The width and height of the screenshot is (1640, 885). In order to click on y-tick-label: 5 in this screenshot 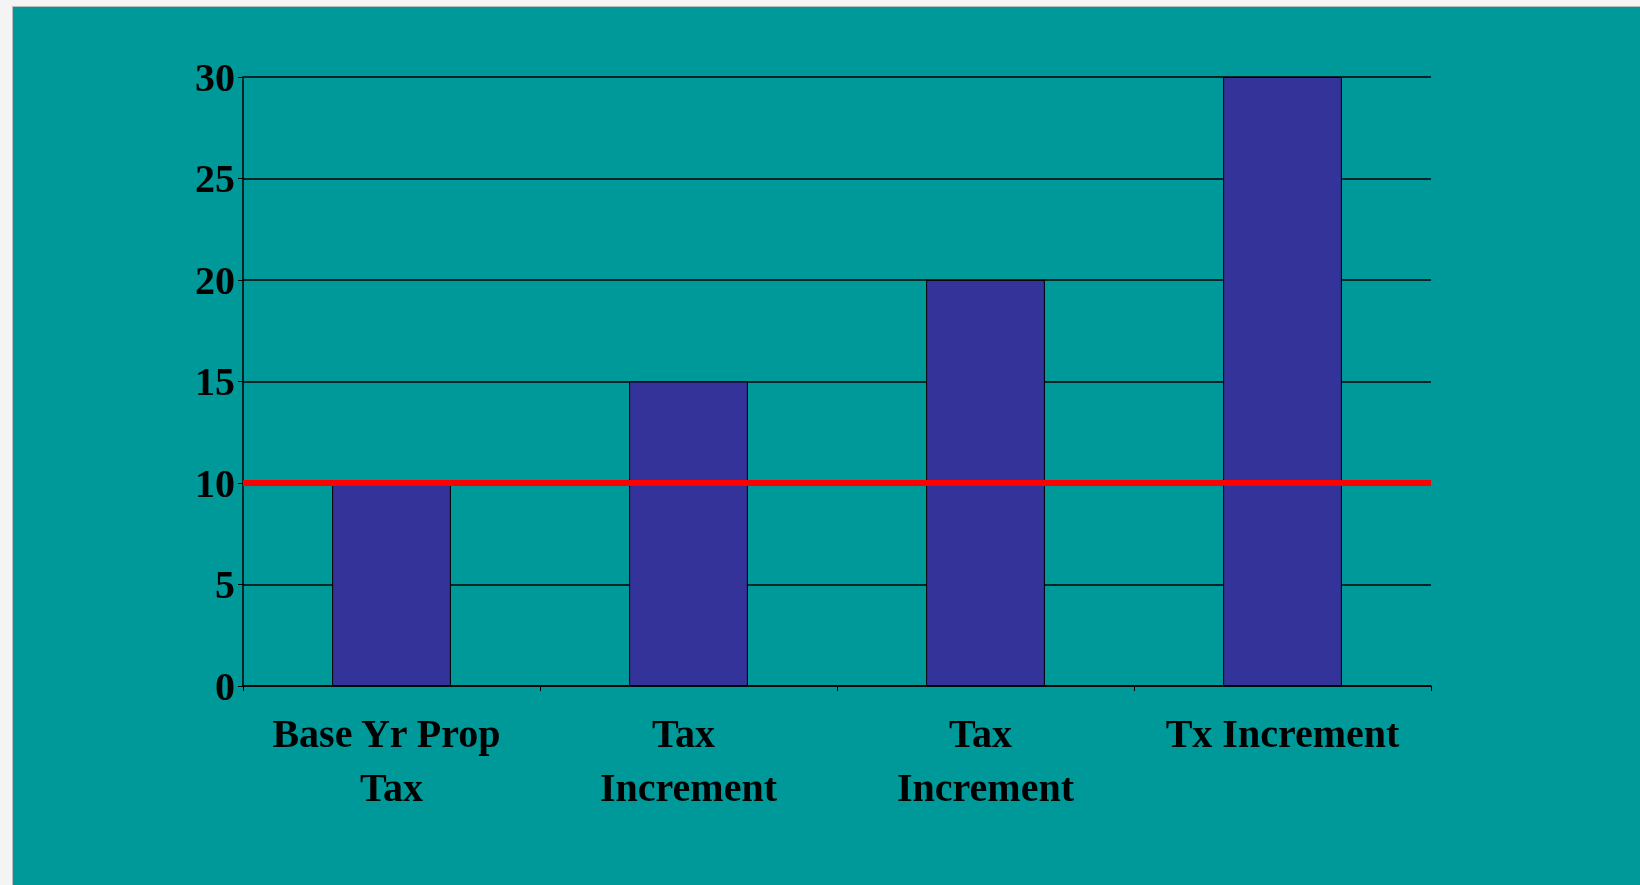, I will do `click(225, 584)`.